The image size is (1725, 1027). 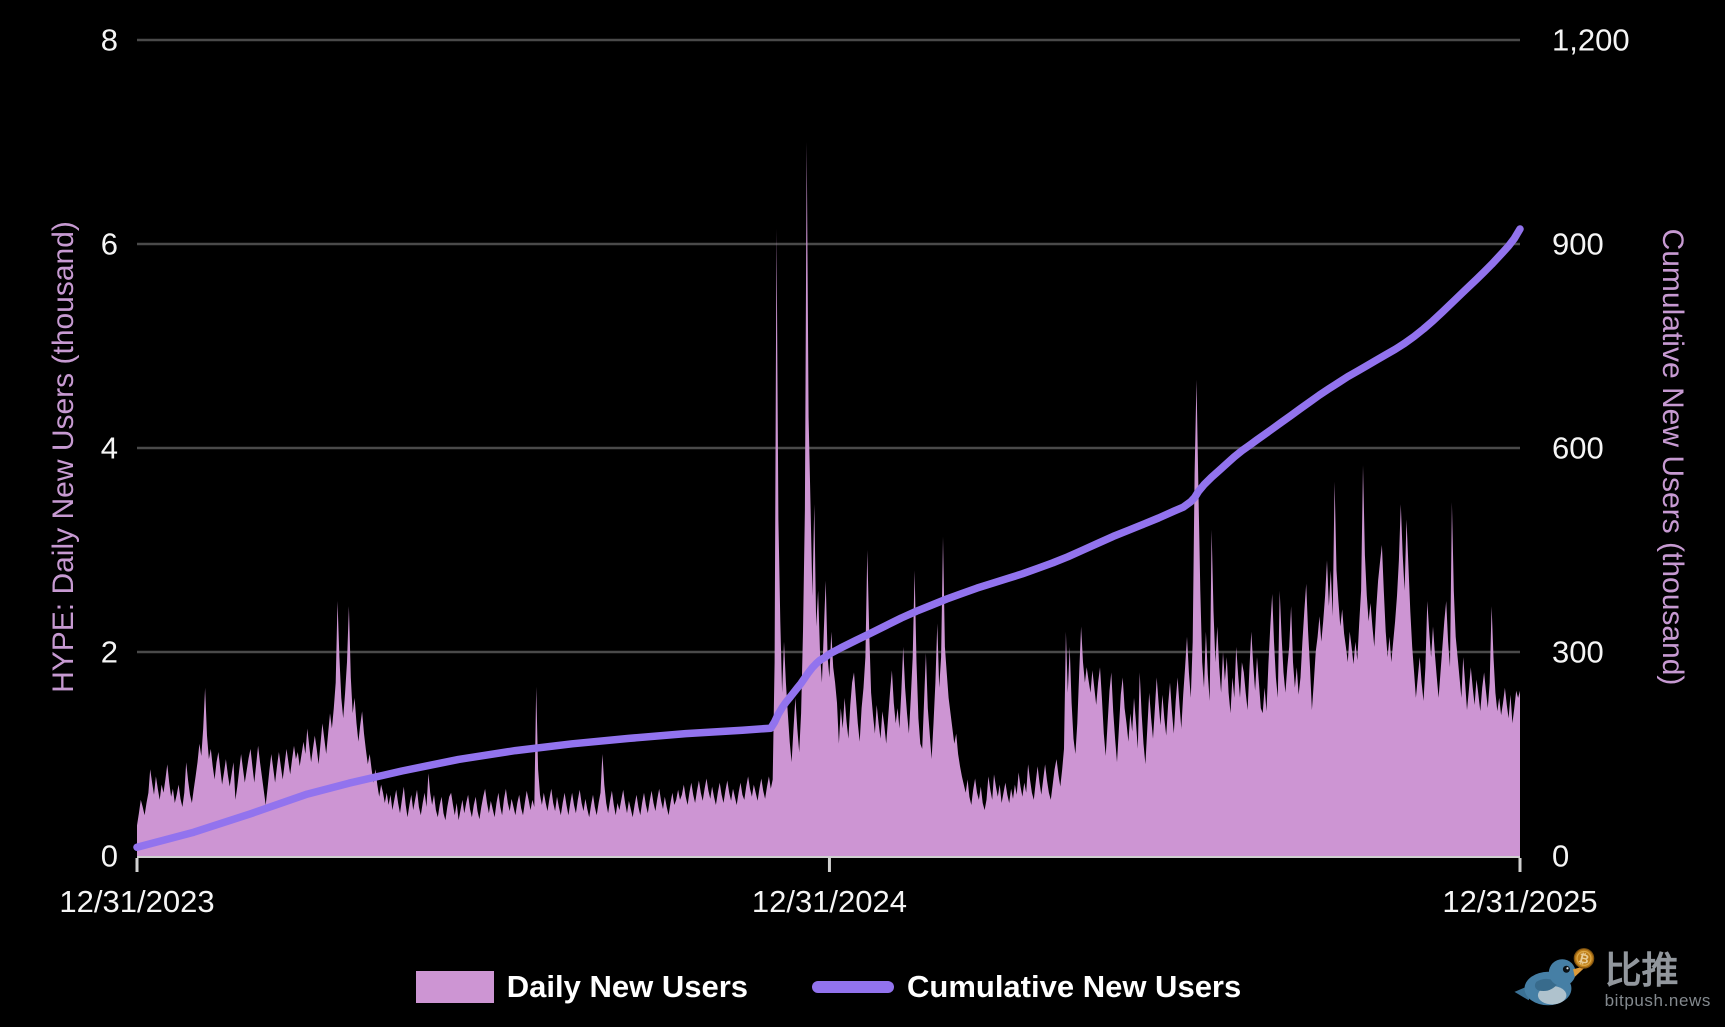 I want to click on bitpush-brand-name: 比推, so click(x=1641, y=970).